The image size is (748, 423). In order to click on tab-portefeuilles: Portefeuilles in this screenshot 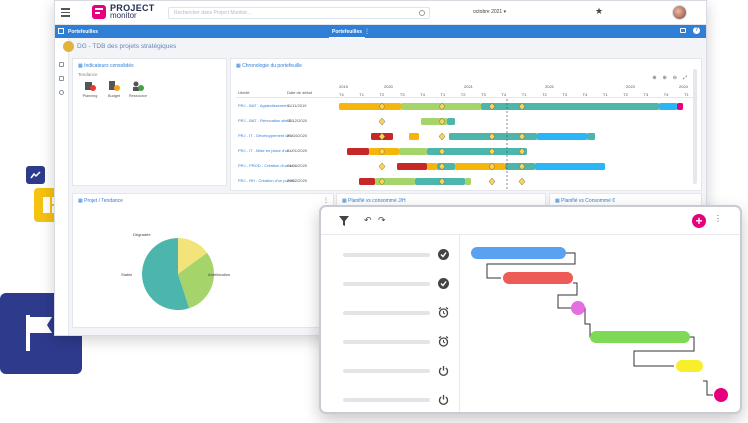, I will do `click(347, 31)`.